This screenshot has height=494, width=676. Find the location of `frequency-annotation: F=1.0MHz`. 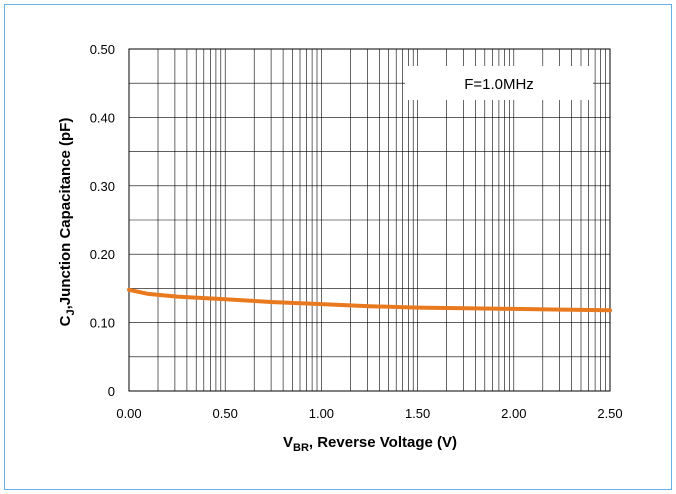

frequency-annotation: F=1.0MHz is located at coordinates (499, 84).